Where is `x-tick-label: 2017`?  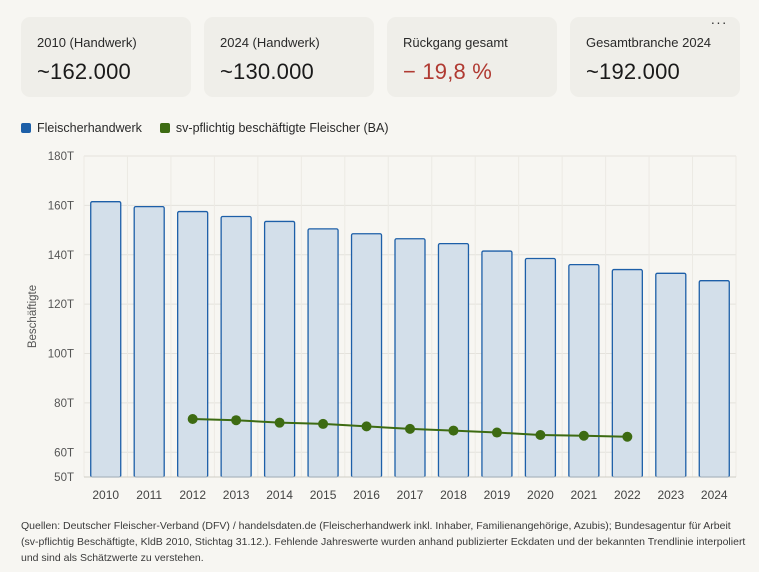
x-tick-label: 2017 is located at coordinates (410, 495).